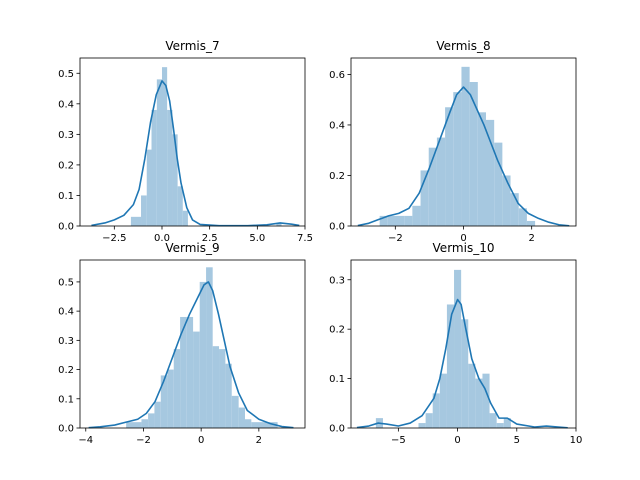  Describe the element at coordinates (192, 46) in the screenshot. I see `subplot-title: Vermis_7` at that location.